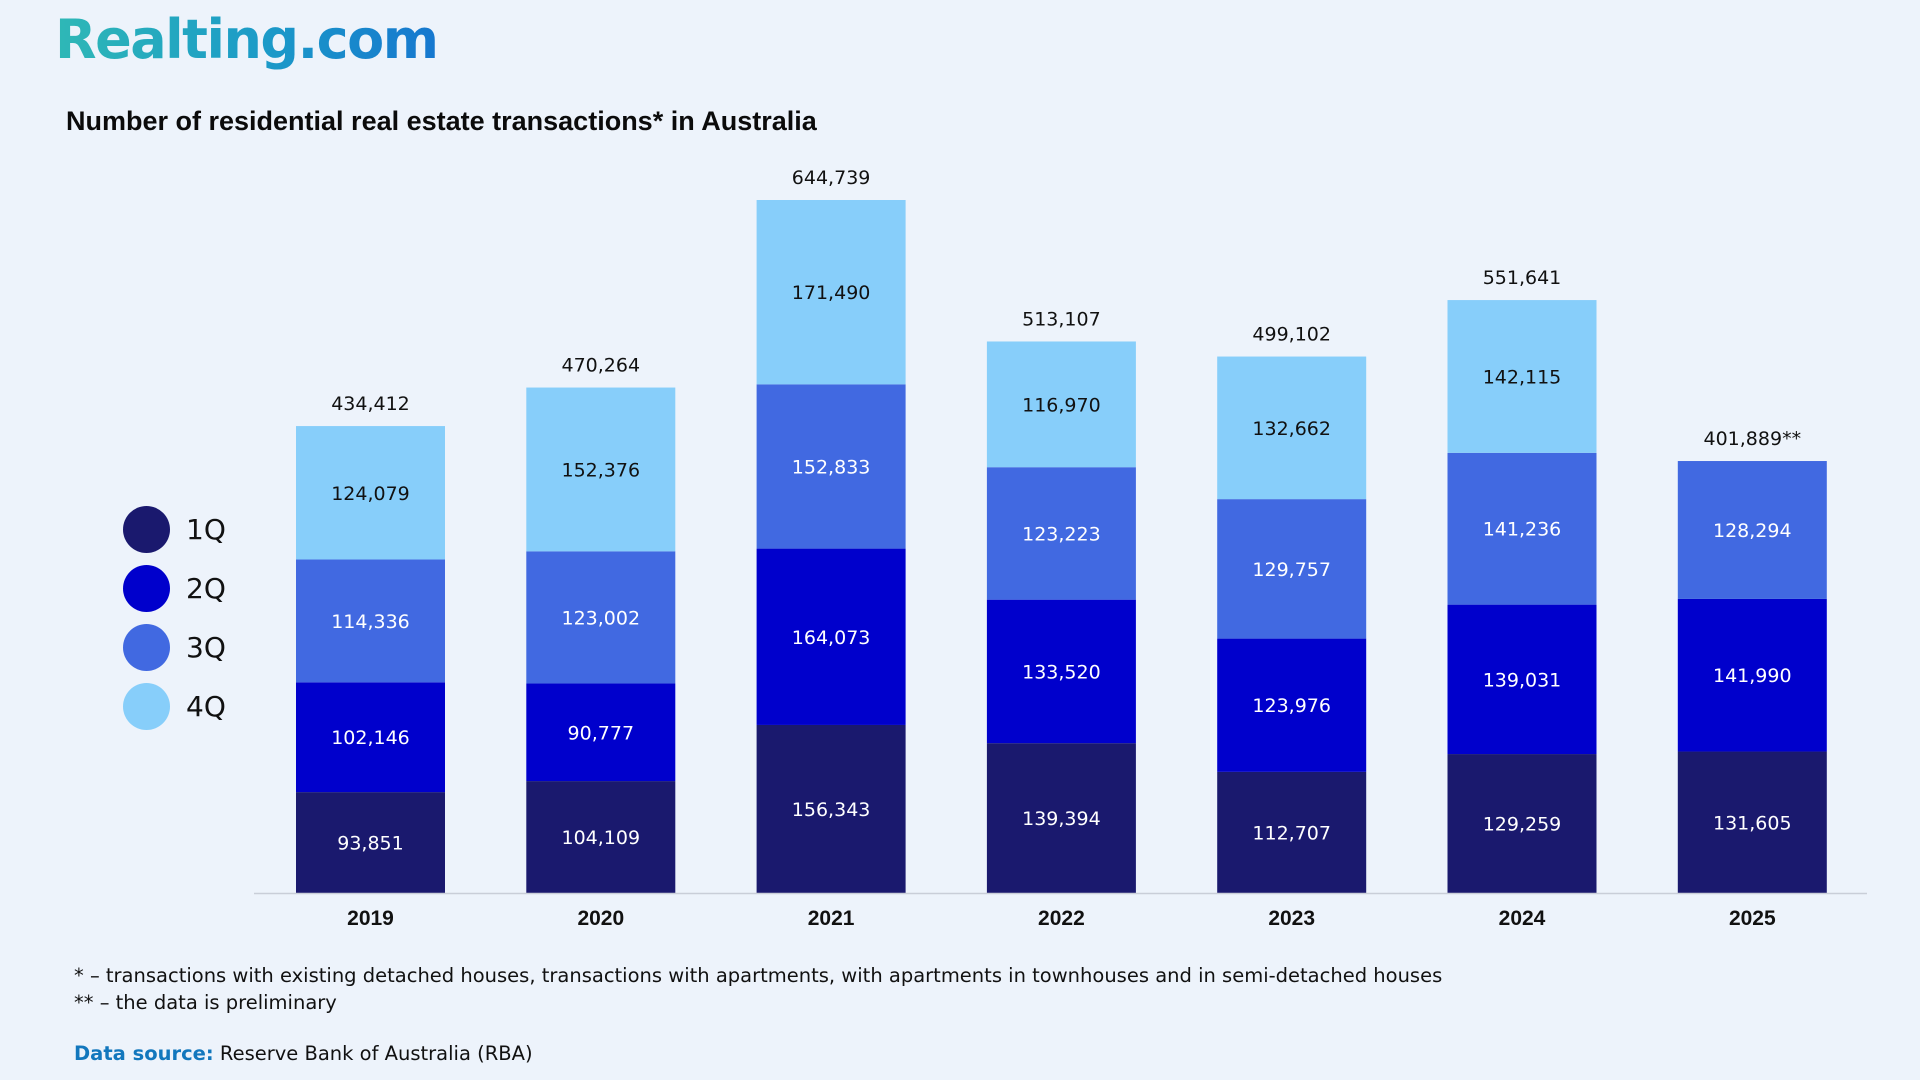 This screenshot has width=1920, height=1080. I want to click on bar-segment-2021-2q, so click(831, 636).